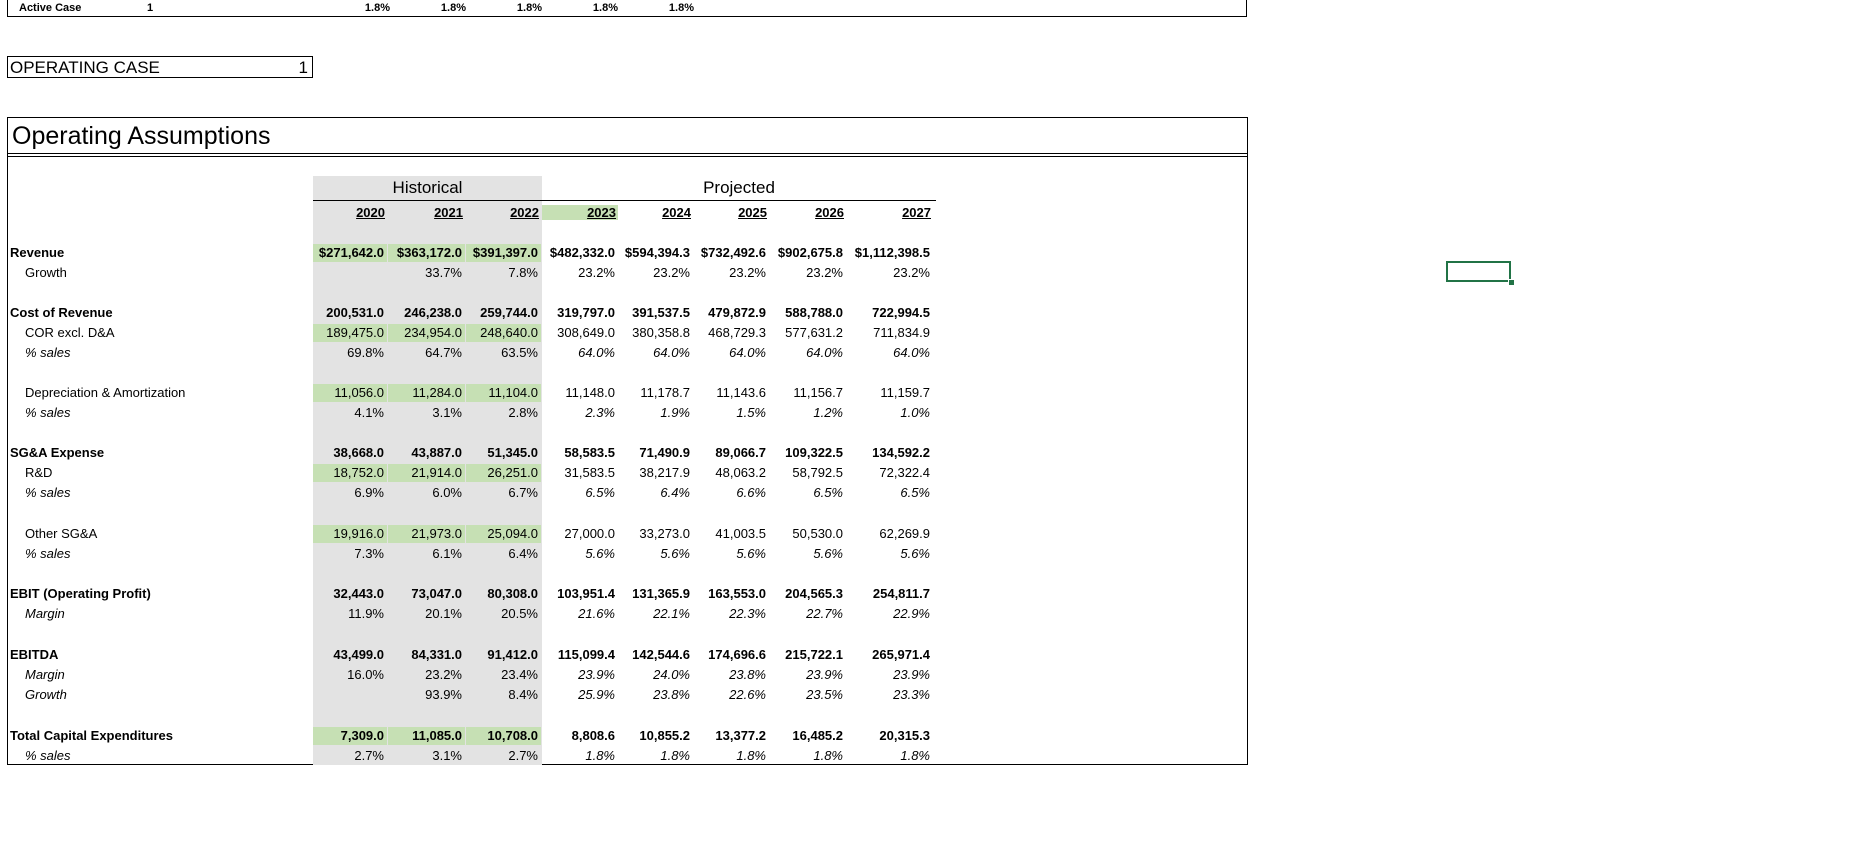 The image size is (1863, 848). Describe the element at coordinates (814, 312) in the screenshot. I see `value-cell: 588,788.0` at that location.